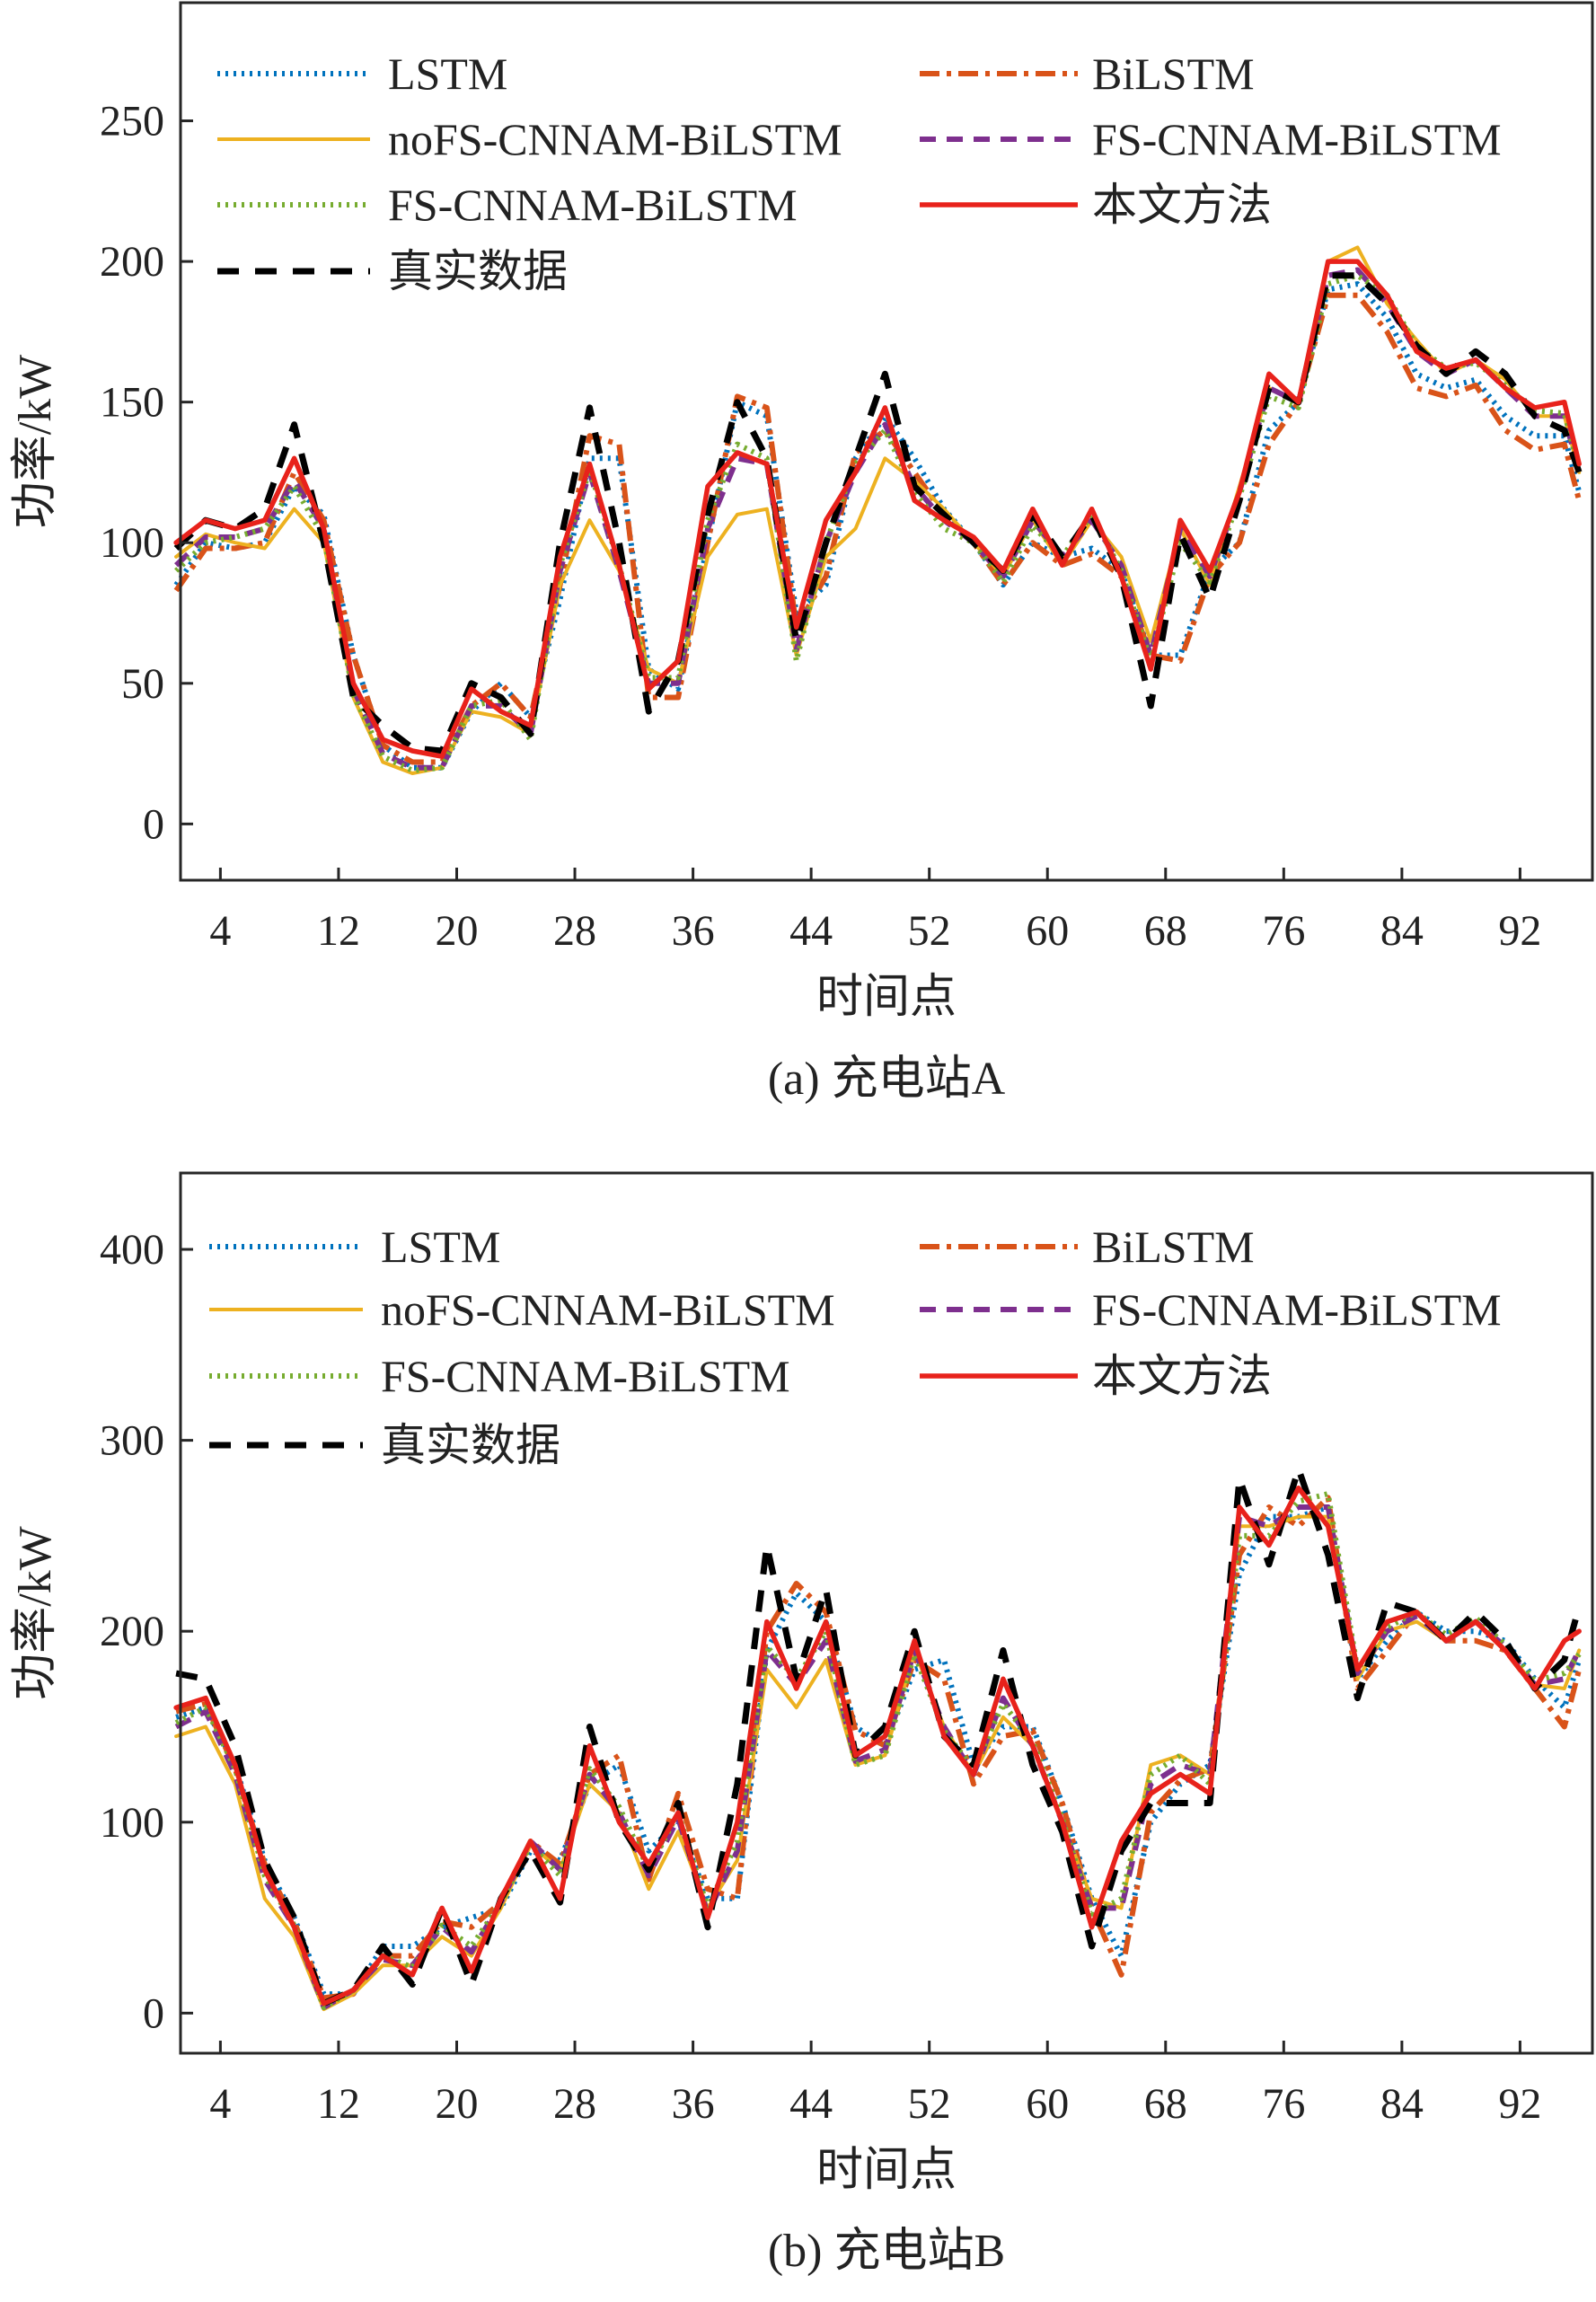  What do you see at coordinates (887, 1079) in the screenshot?
I see `figure-caption: (a) 充电站A` at bounding box center [887, 1079].